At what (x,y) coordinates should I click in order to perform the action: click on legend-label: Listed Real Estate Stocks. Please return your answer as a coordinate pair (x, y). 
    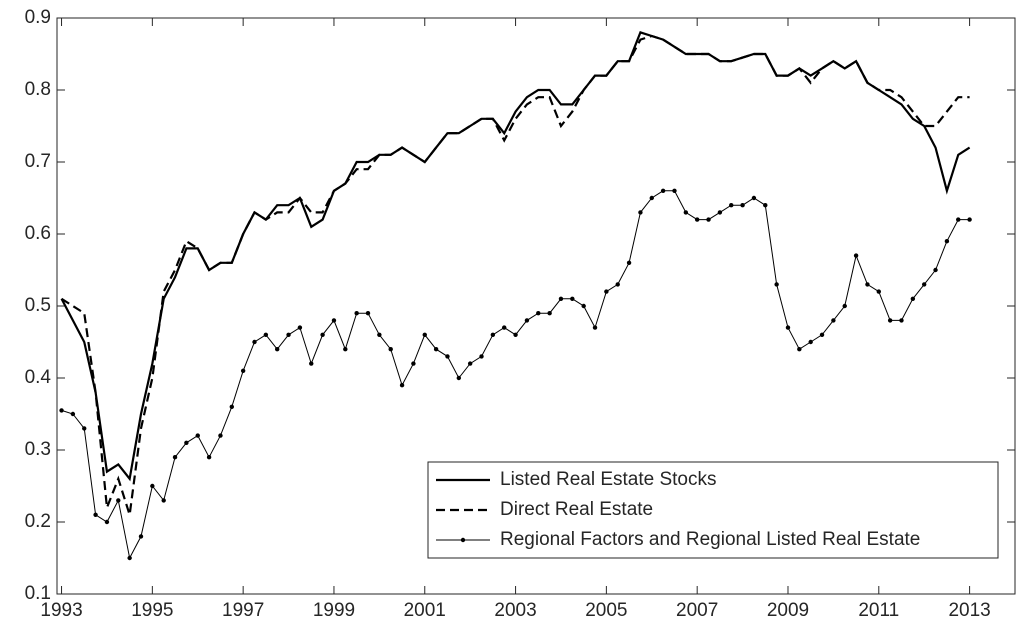
    Looking at the image, I should click on (608, 479).